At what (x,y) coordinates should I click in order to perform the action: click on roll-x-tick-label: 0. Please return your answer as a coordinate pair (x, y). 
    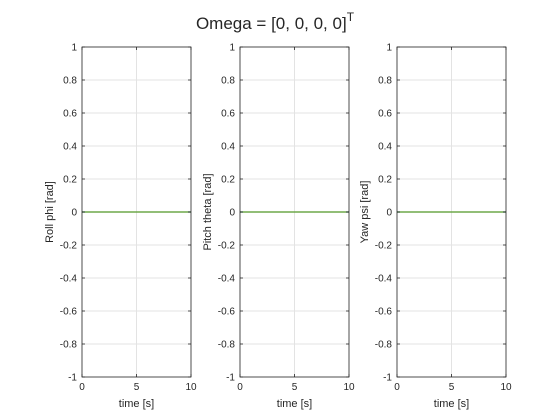
    Looking at the image, I should click on (82, 387).